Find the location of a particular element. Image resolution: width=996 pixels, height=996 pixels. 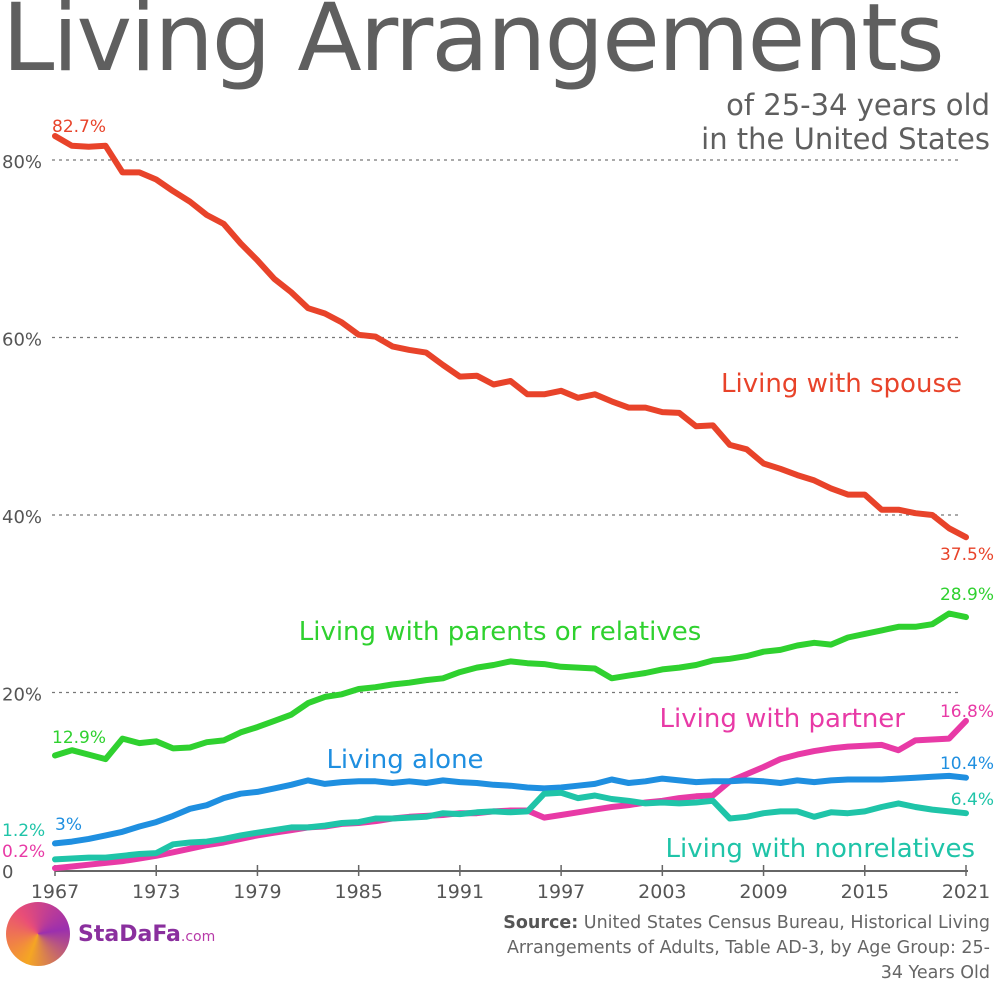

logo-suffix: .com is located at coordinates (198, 936).